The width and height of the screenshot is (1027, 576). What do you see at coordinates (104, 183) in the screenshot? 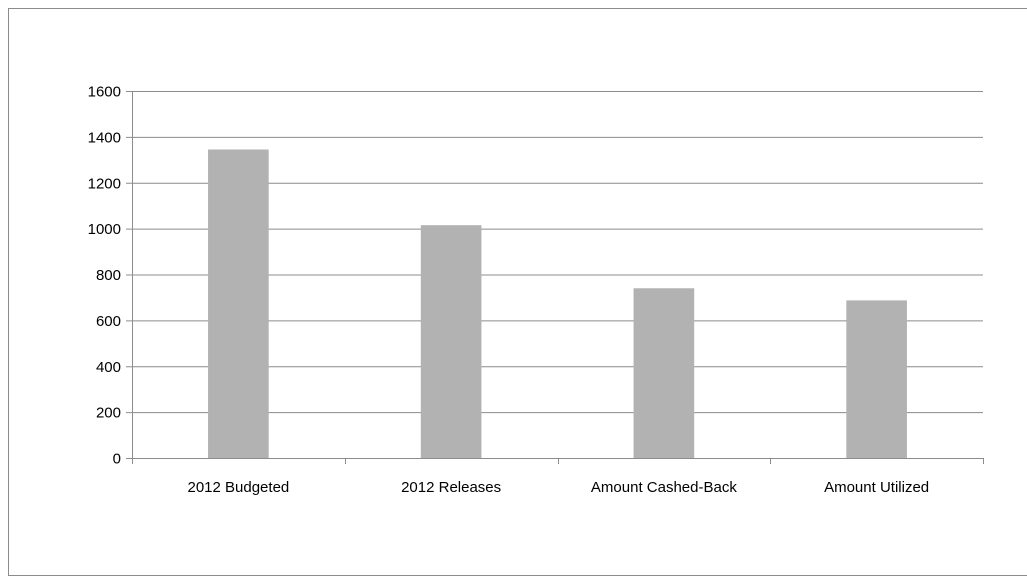
I see `y-tick-label: 1200` at bounding box center [104, 183].